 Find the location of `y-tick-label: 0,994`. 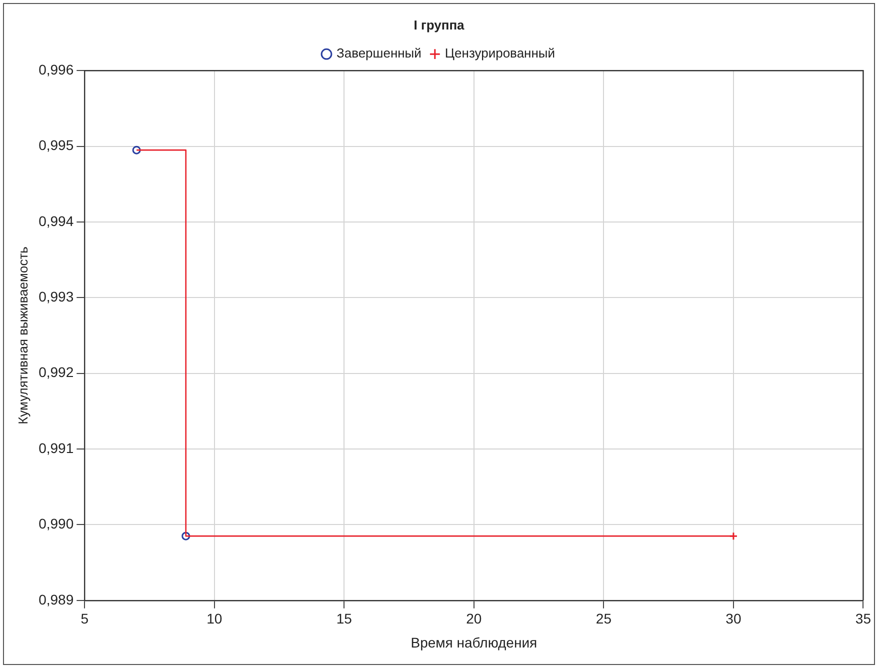

y-tick-label: 0,994 is located at coordinates (56, 220).